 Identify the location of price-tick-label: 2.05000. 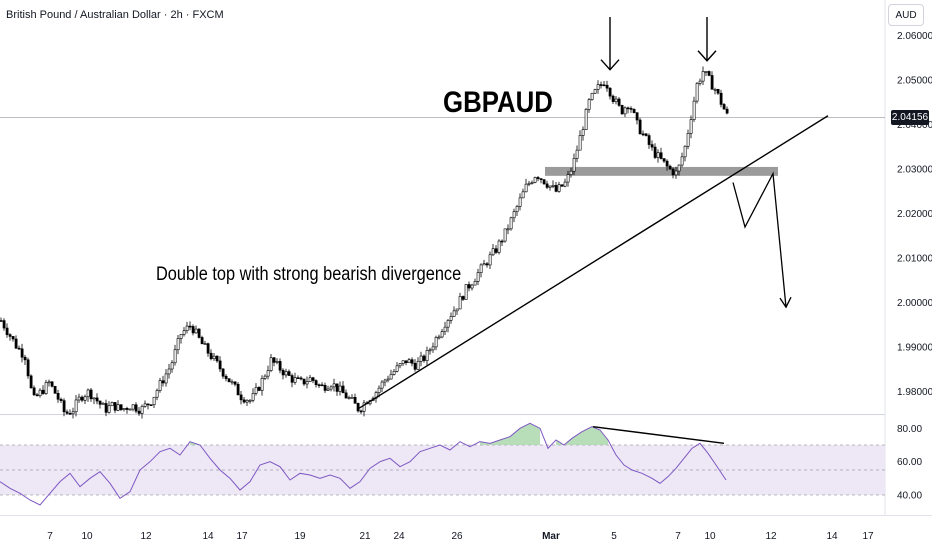
(914, 81).